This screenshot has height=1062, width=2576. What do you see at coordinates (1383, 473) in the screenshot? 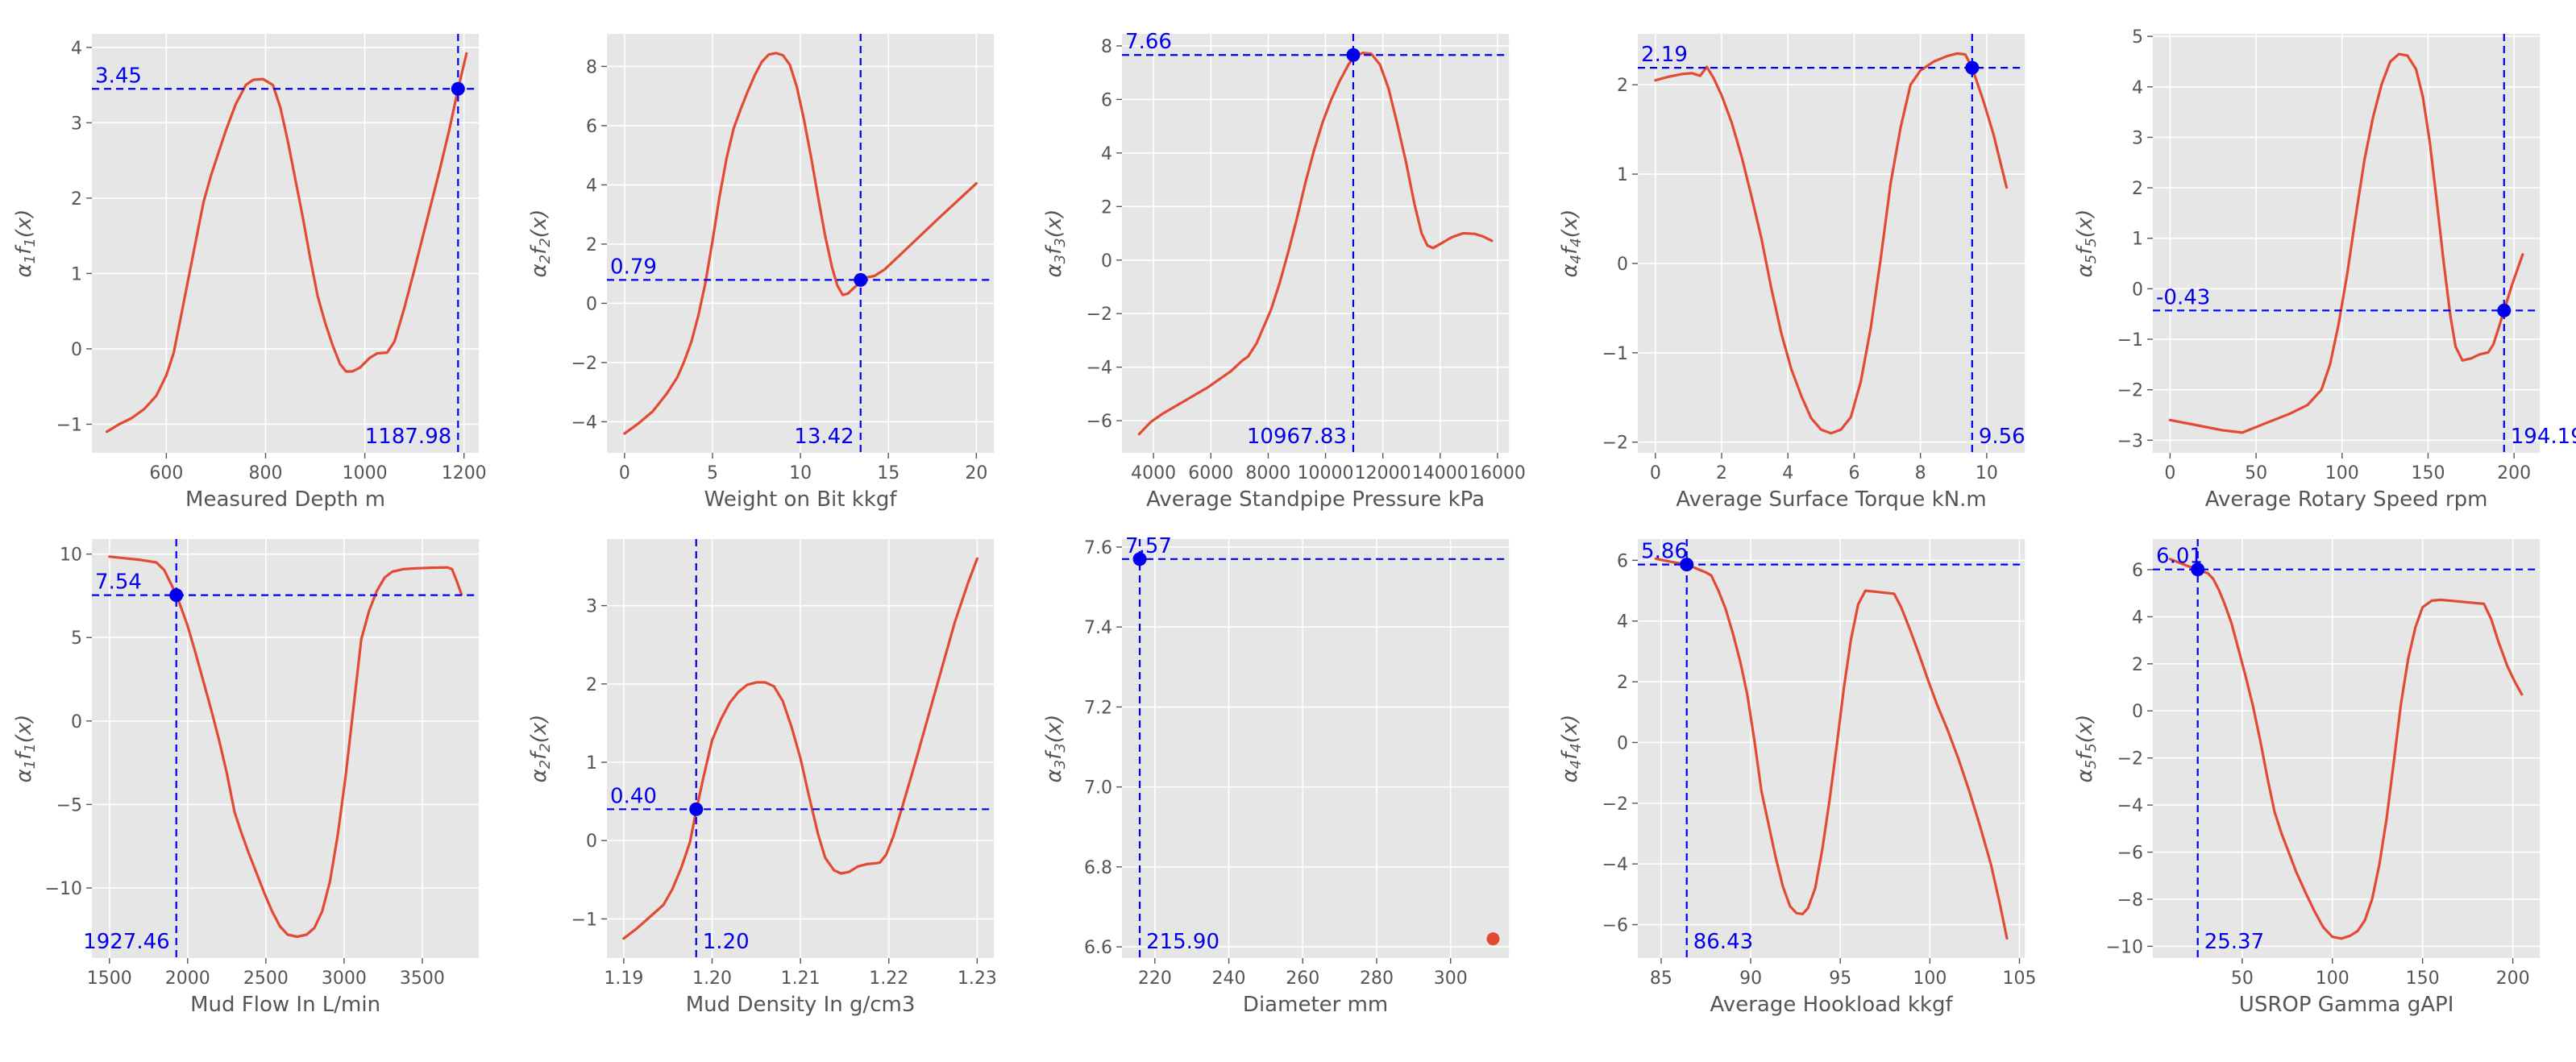
I see `x-tick-label: 12000` at bounding box center [1383, 473].